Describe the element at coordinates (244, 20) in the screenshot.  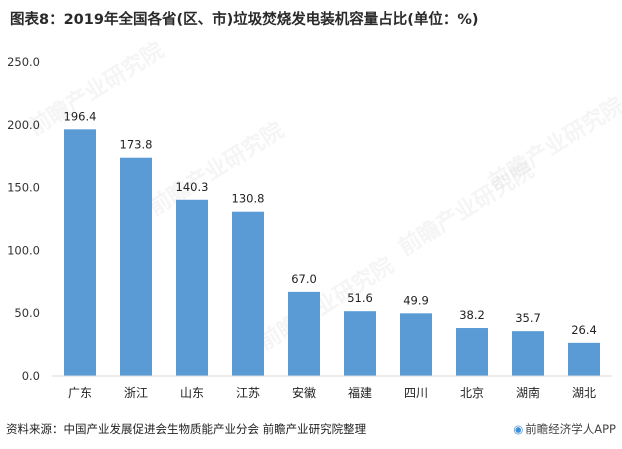
I see `chart-title: 图表8：2019年全国各省(区、市)垃圾焚烧发电装机容量占比(单位：%)` at that location.